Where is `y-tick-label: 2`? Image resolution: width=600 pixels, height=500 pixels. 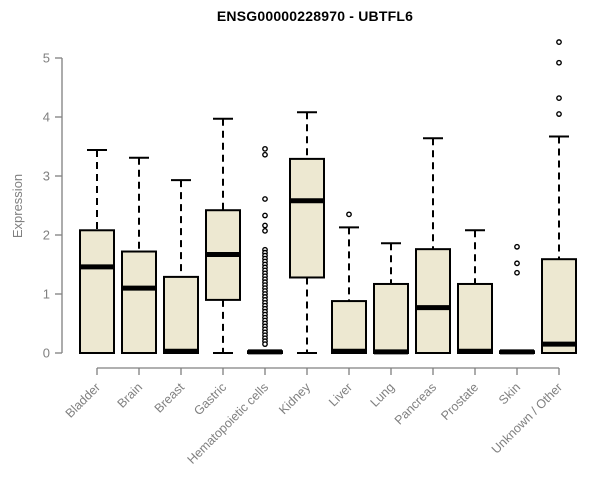
y-tick-label: 2 is located at coordinates (46, 235).